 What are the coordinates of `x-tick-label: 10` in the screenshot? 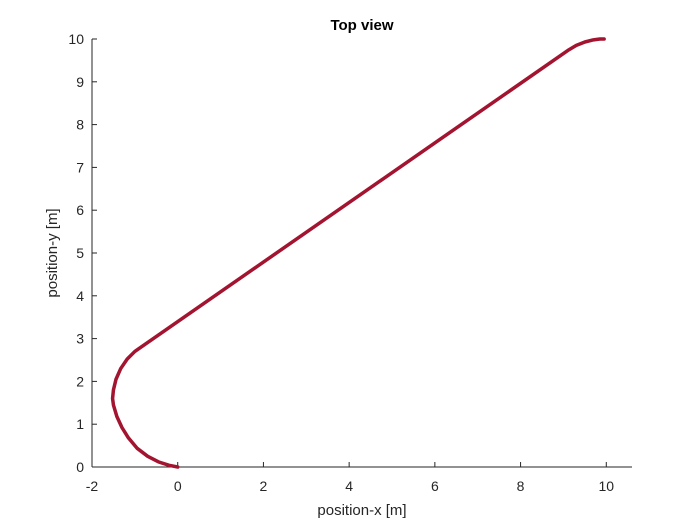 It's located at (606, 486).